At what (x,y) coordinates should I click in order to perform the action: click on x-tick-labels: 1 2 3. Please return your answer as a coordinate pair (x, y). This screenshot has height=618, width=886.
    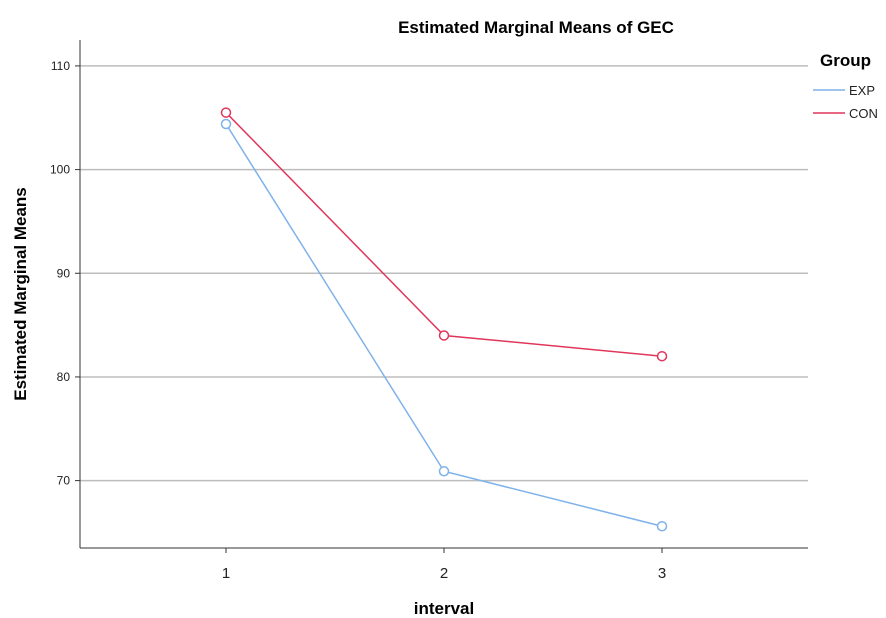
    Looking at the image, I should click on (444, 565).